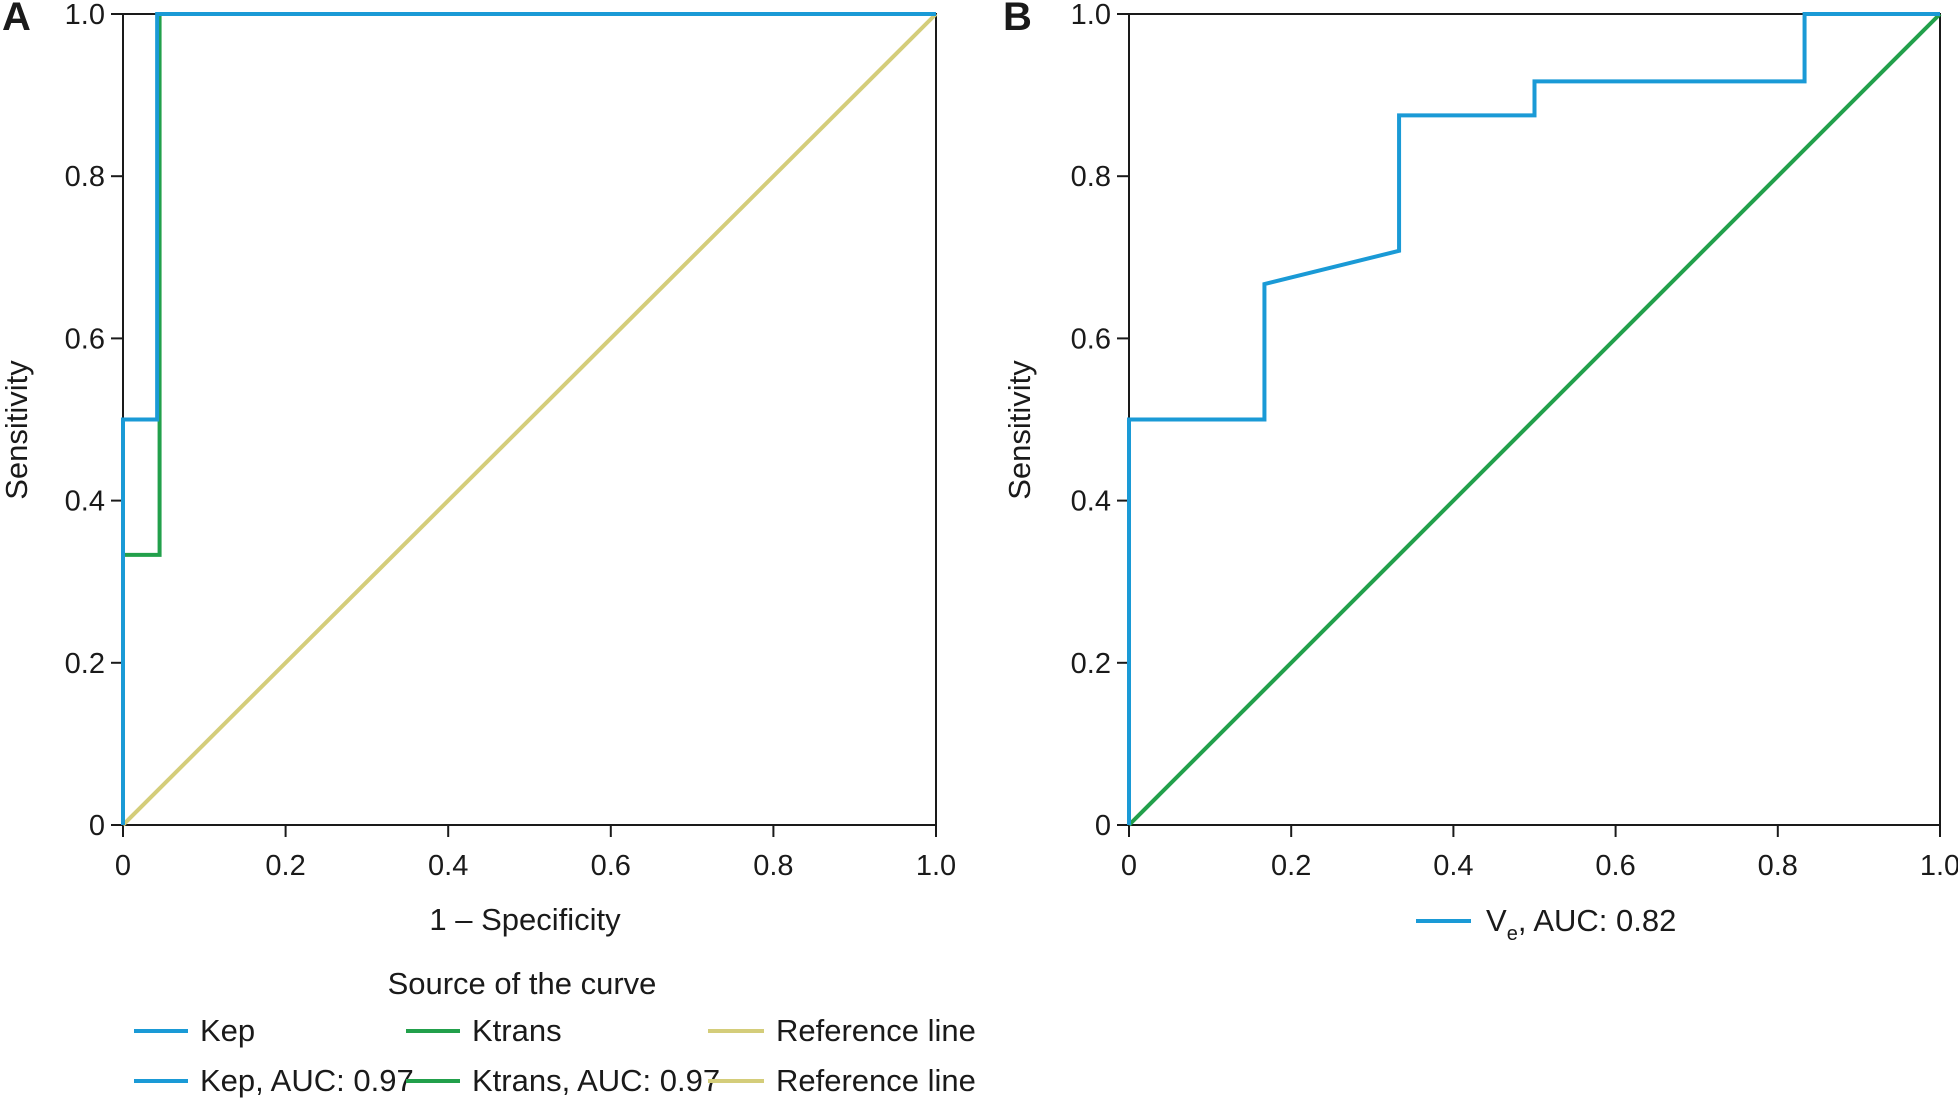 The height and width of the screenshot is (1100, 1958). I want to click on panel-b-legend: Ve, AUC: 0.82, so click(1546, 924).